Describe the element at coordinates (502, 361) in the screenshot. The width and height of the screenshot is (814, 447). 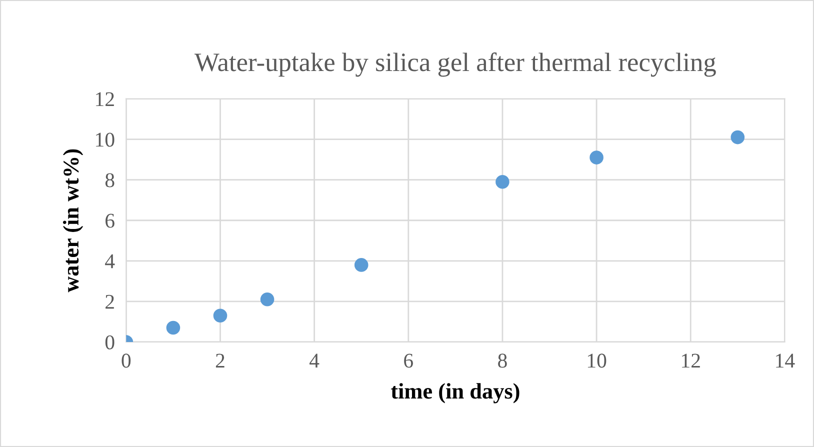
I see `x-tick-label: 8` at that location.